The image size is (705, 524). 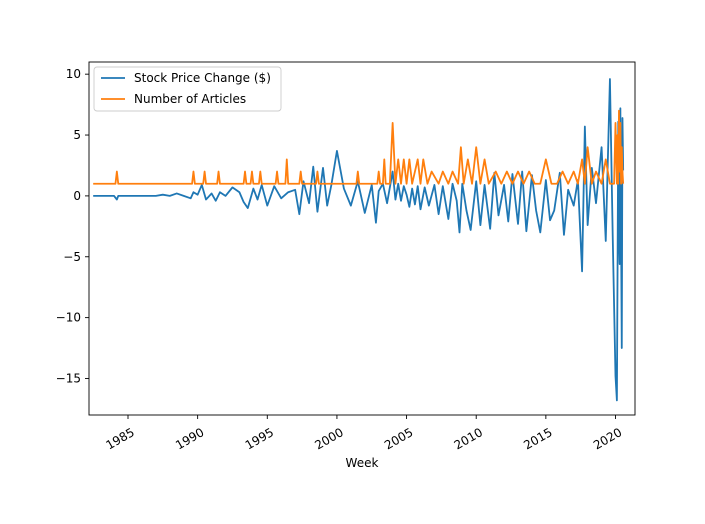 What do you see at coordinates (68, 318) in the screenshot?
I see `y-tick-label: −10` at bounding box center [68, 318].